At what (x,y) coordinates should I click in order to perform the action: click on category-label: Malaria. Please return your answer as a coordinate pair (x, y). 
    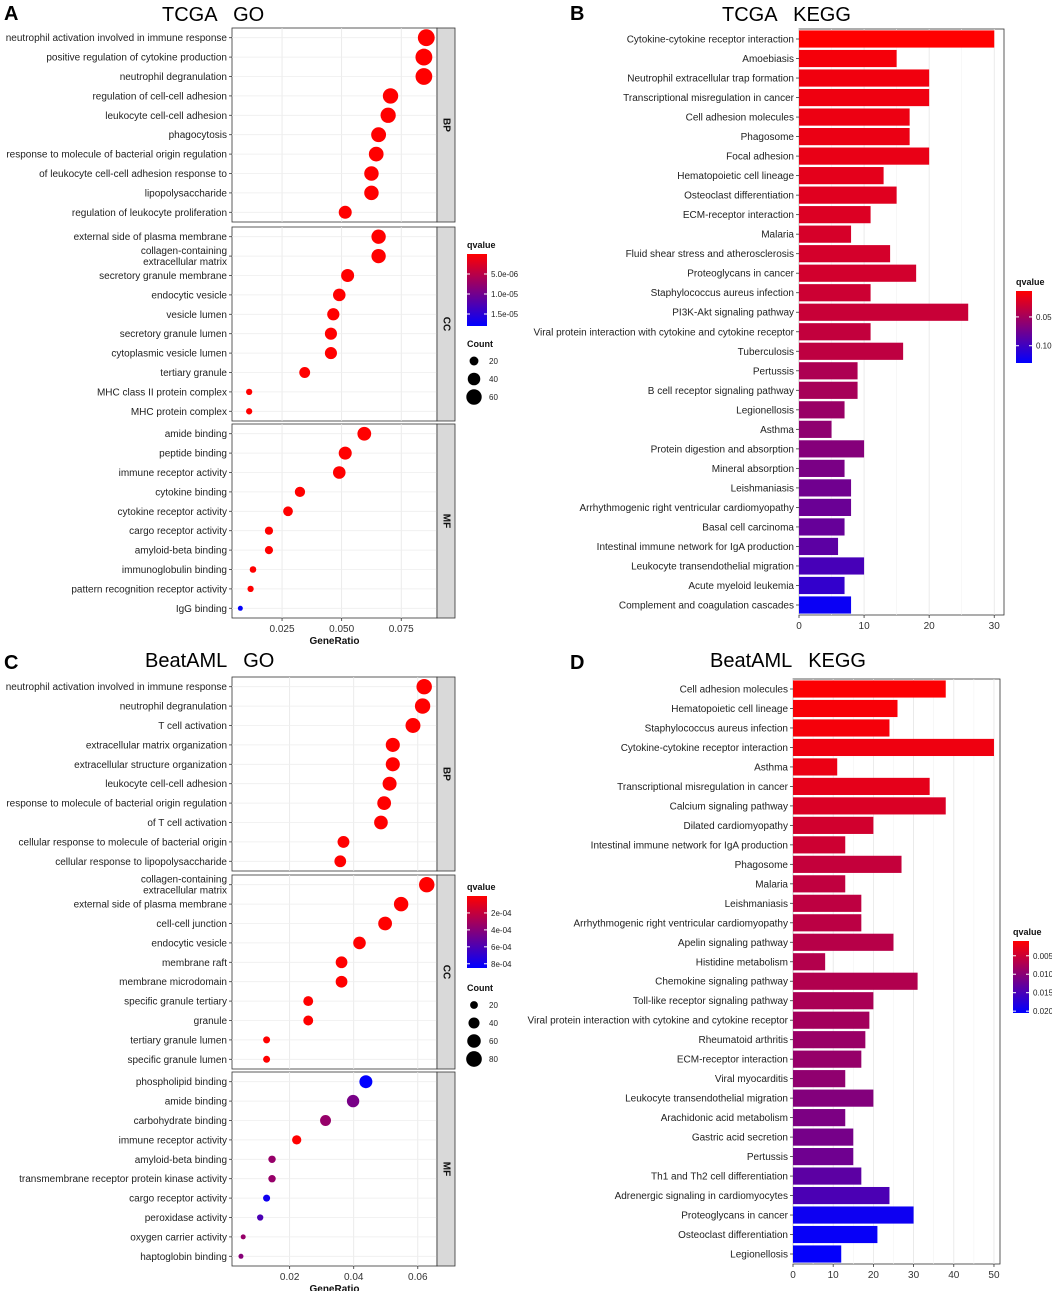
    Looking at the image, I should click on (771, 884).